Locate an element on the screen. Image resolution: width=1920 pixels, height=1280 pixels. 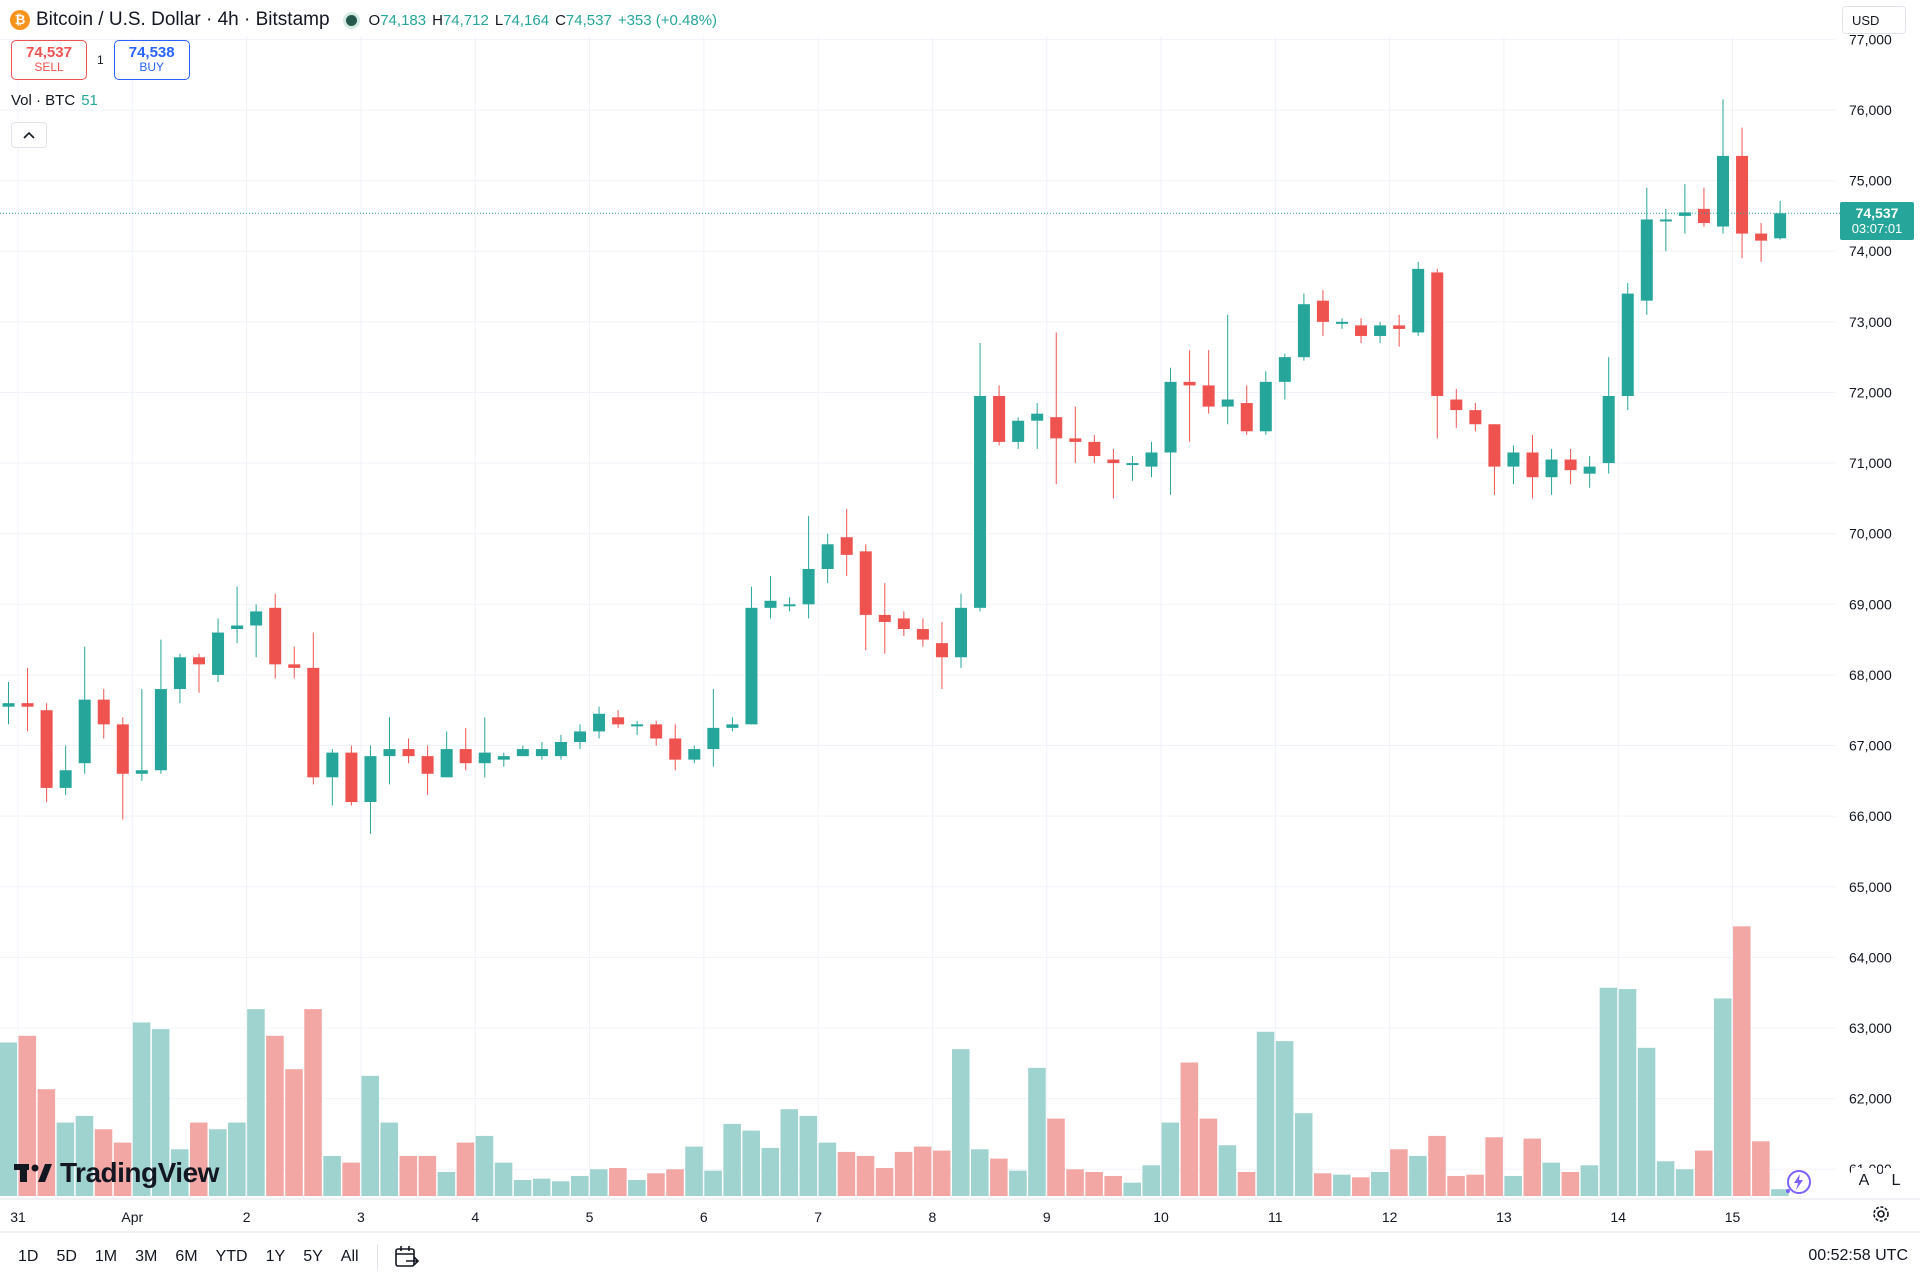
auto-scale-button: A is located at coordinates (1864, 1181).